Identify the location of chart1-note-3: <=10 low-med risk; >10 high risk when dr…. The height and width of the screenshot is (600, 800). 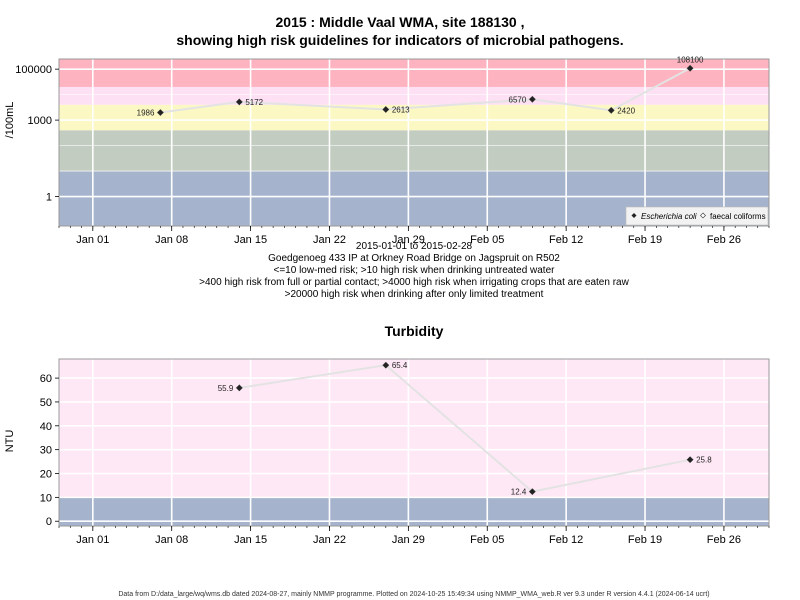
(415, 270).